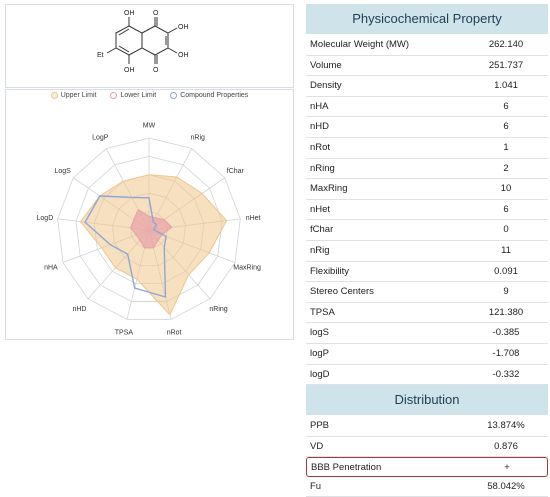  I want to click on row-label: logP, so click(320, 353).